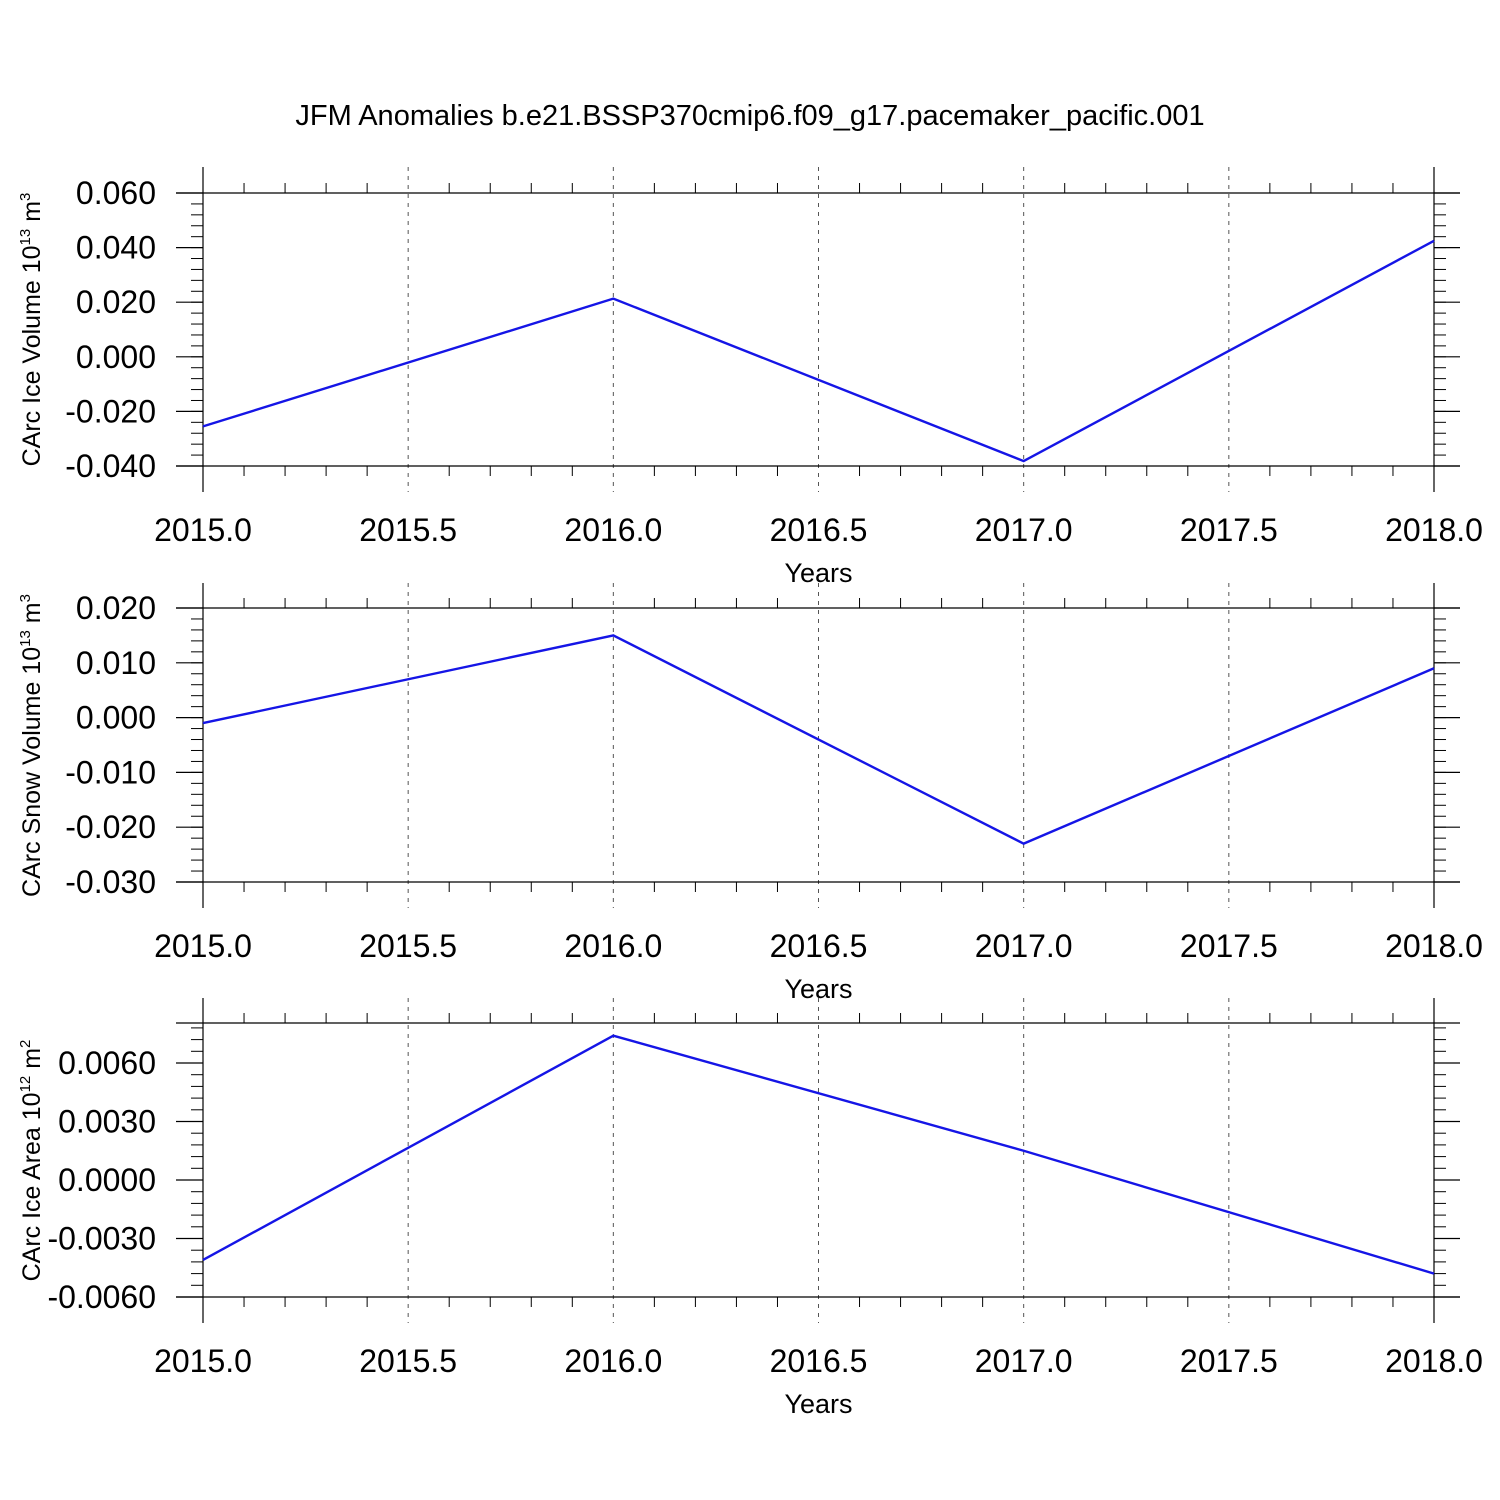 Image resolution: width=1500 pixels, height=1500 pixels. Describe the element at coordinates (116, 248) in the screenshot. I see `y-tick-label: 0.040` at that location.